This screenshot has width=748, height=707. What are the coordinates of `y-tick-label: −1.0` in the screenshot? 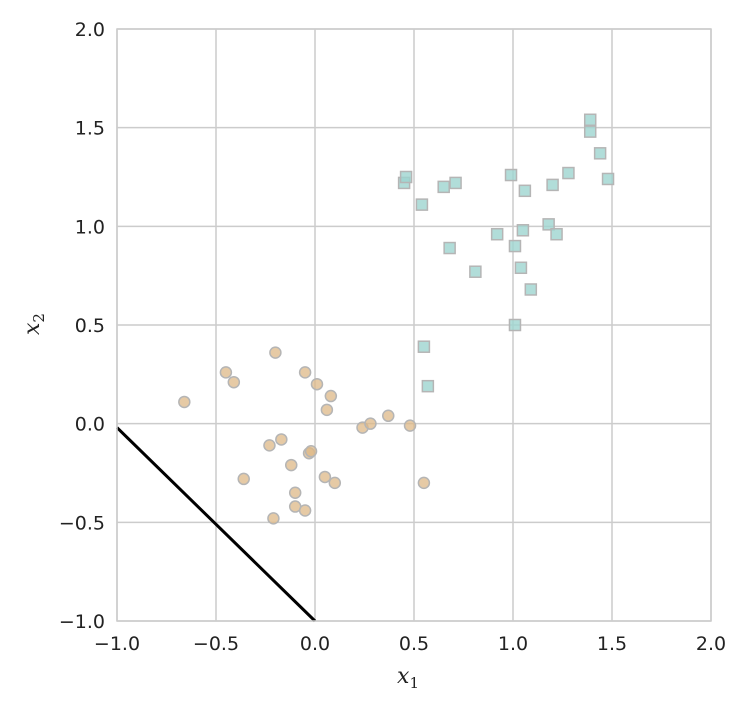 It's located at (82, 622).